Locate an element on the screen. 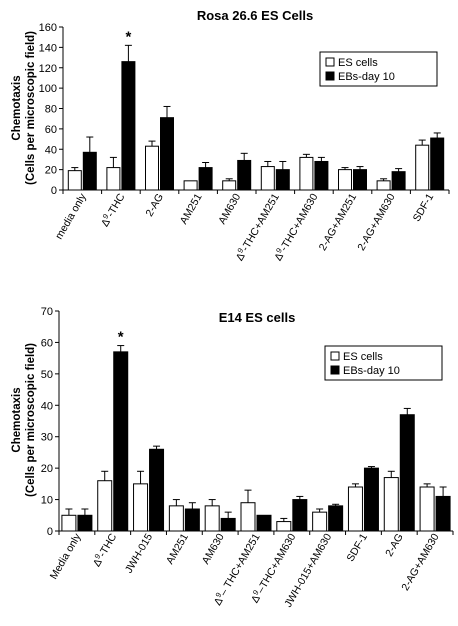  y-tick-label: 10 is located at coordinates (47, 501).